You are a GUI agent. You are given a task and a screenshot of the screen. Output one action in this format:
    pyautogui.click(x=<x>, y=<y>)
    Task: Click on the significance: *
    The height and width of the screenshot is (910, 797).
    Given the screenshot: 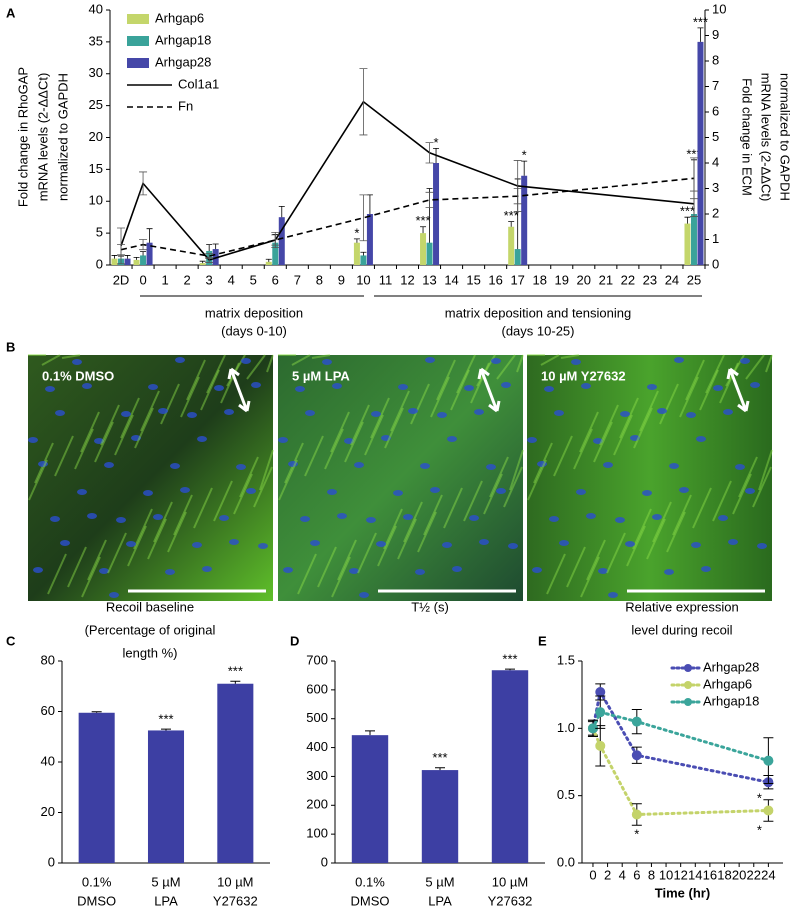 What is the action you would take?
    pyautogui.click(x=636, y=834)
    